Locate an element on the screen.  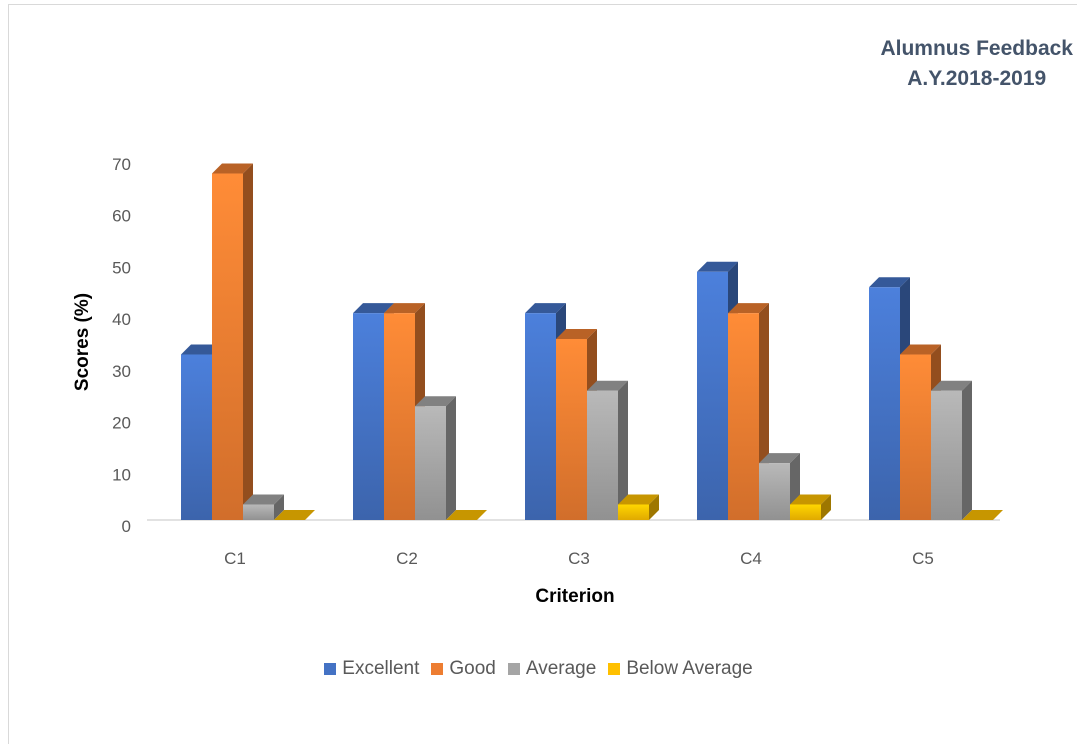
y-tick-label: 60 is located at coordinates (121, 216).